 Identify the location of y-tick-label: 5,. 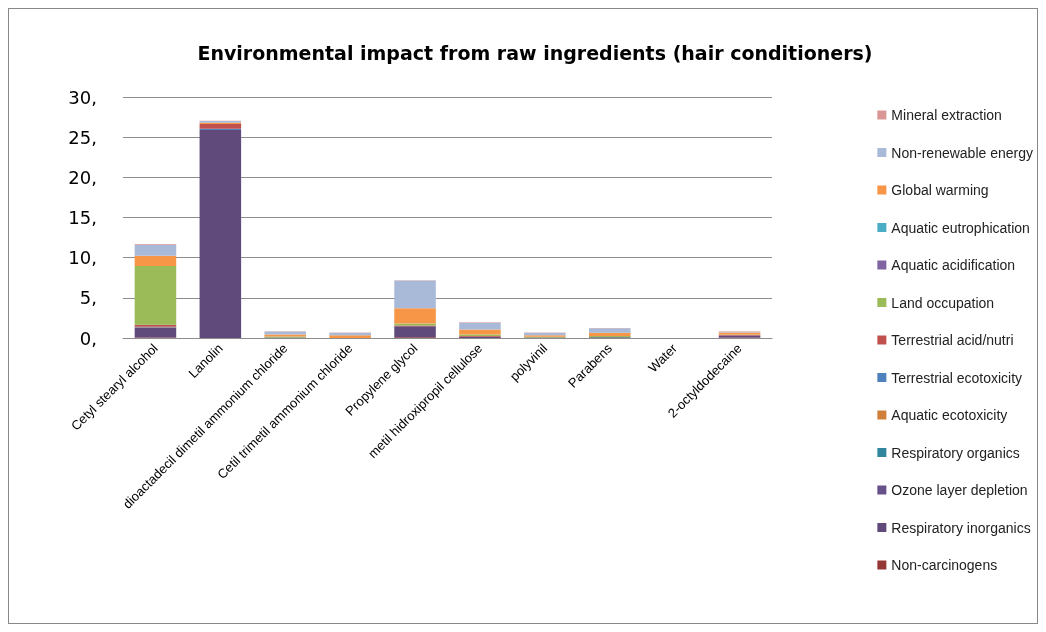
(88, 298).